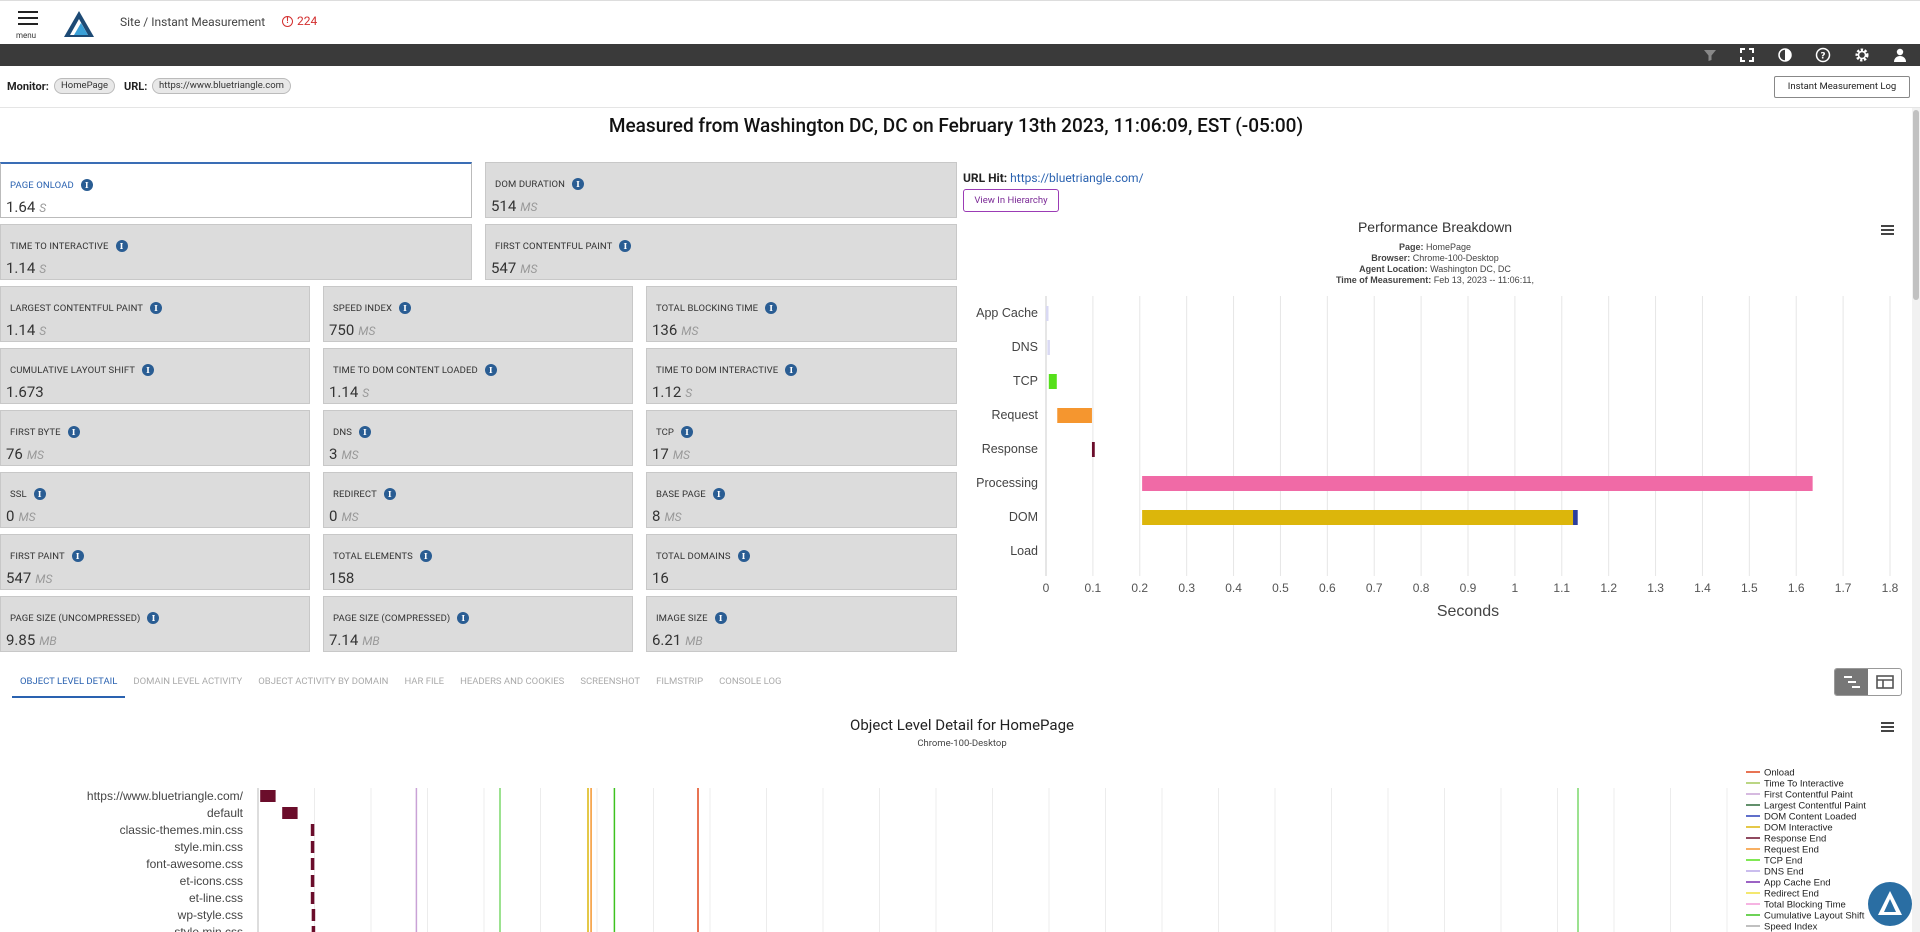 Image resolution: width=1920 pixels, height=932 pixels. What do you see at coordinates (1798, 828) in the screenshot?
I see `legend-label: DOM Interactive` at bounding box center [1798, 828].